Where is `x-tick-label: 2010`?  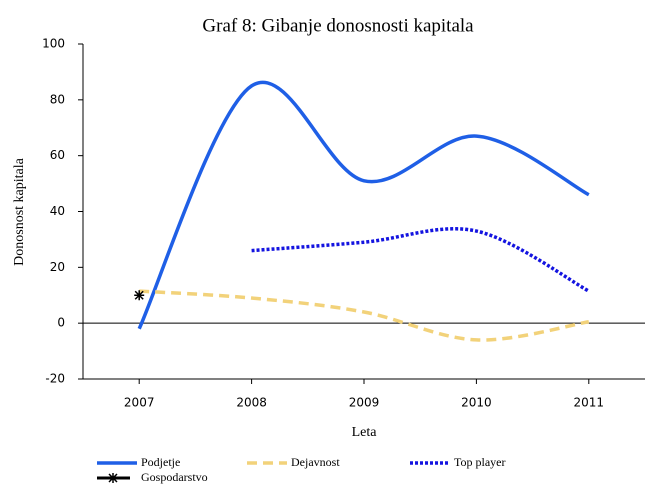
x-tick-label: 2010 is located at coordinates (476, 403).